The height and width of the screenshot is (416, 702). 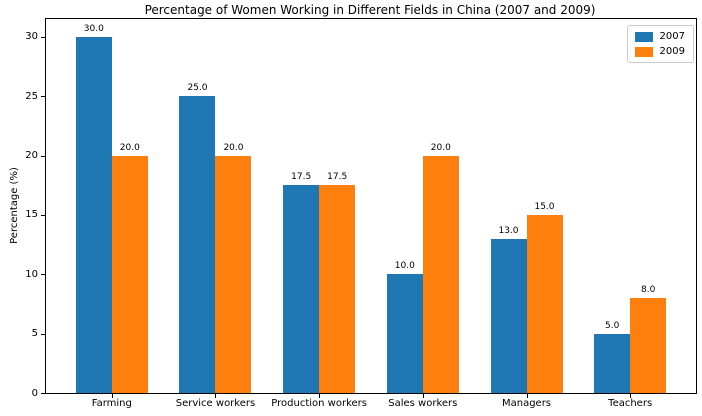 I want to click on y-axis-tick-label: 5, so click(x=34, y=334).